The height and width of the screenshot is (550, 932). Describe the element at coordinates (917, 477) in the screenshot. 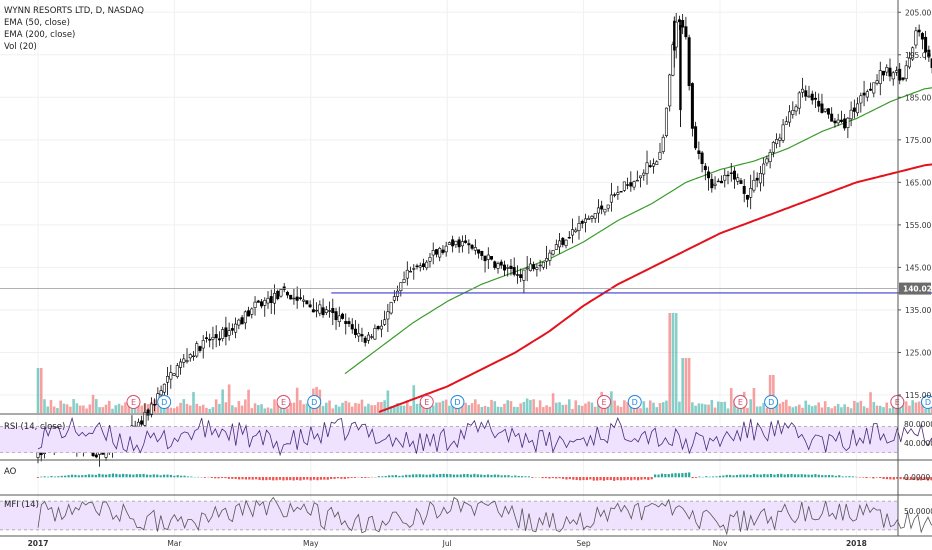

I see `indicator-tick-label: 0.0000` at that location.